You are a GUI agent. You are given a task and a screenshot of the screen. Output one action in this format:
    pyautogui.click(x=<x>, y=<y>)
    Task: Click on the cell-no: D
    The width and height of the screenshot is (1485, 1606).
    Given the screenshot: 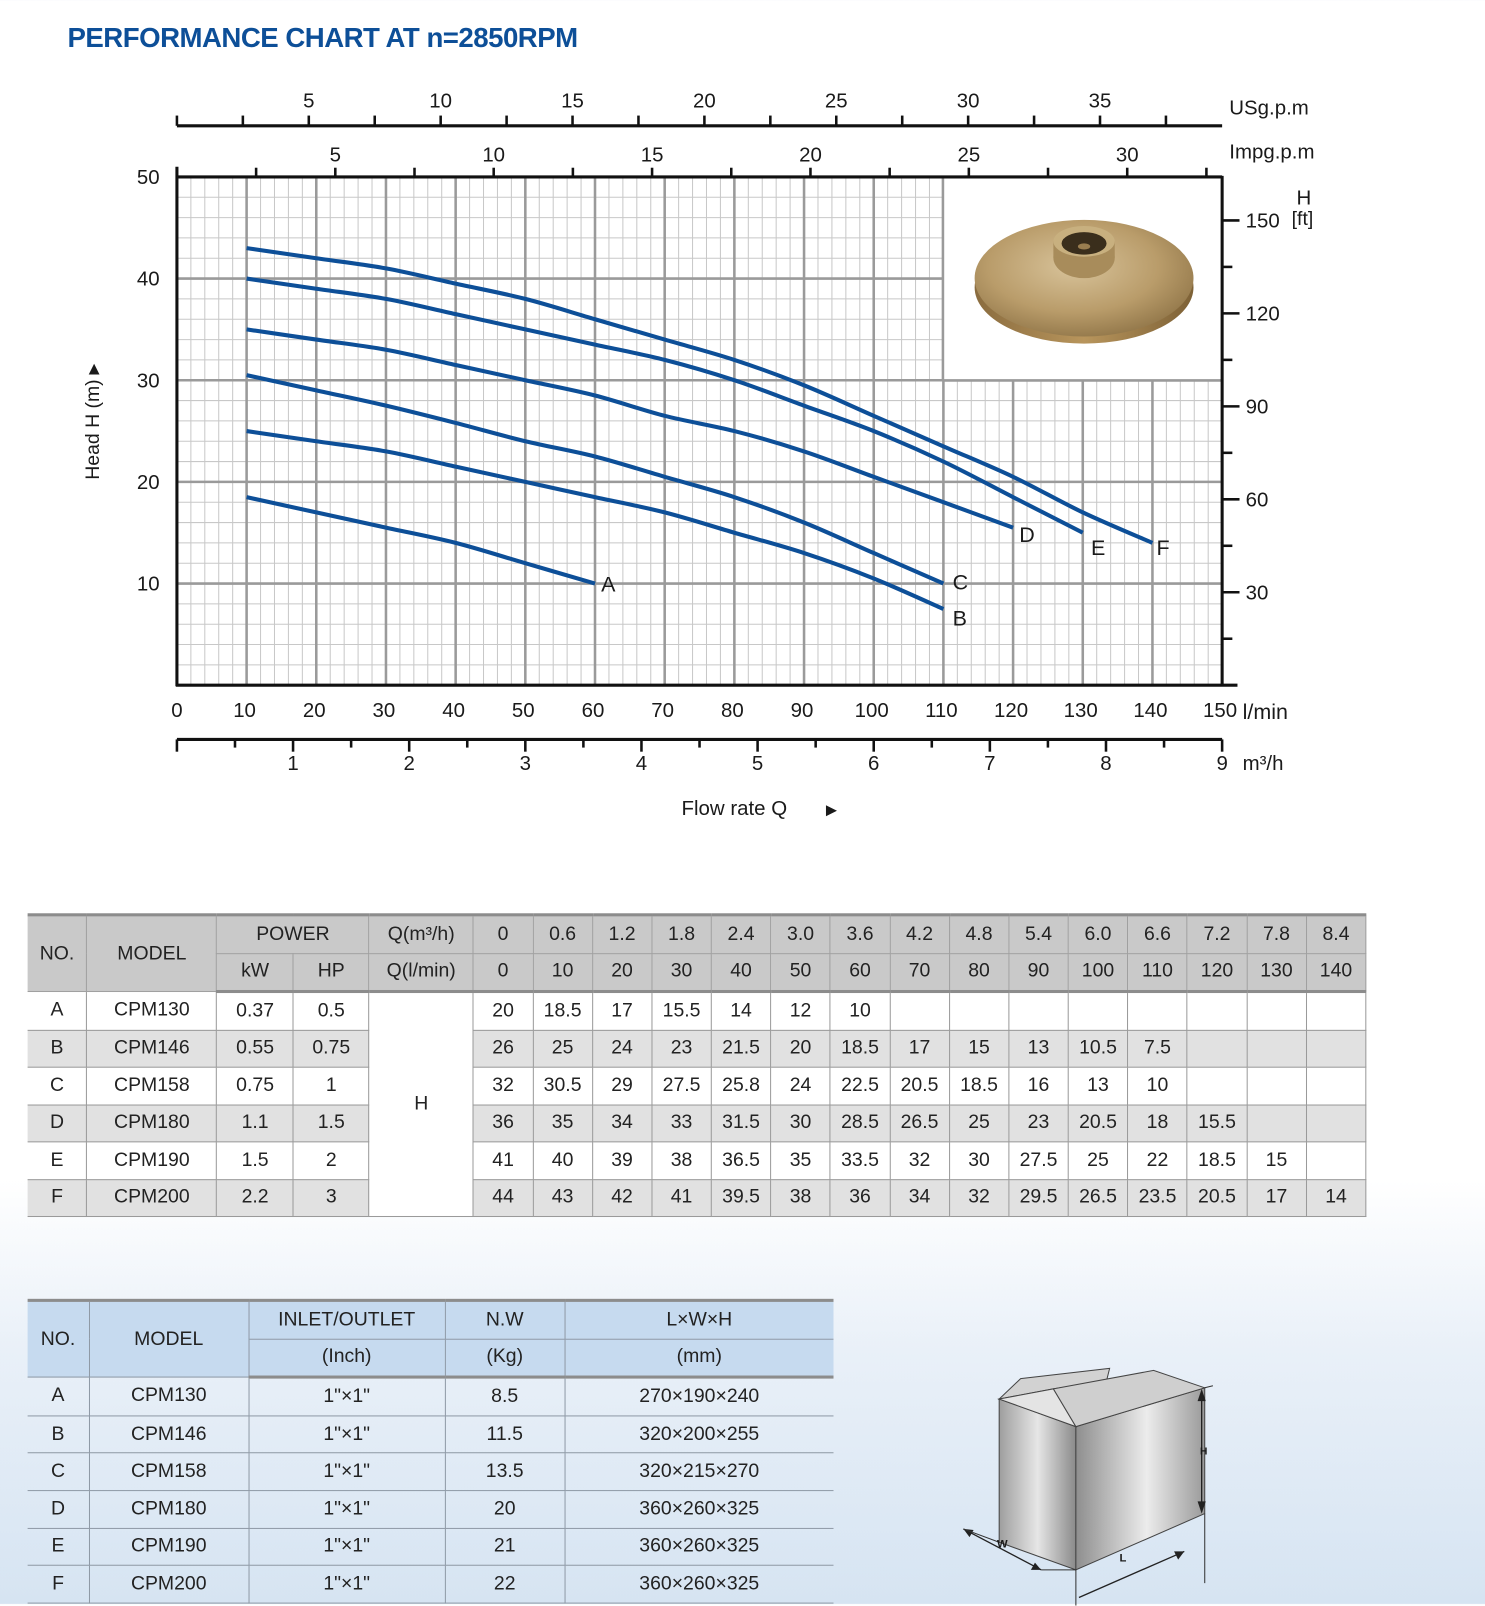 What is the action you would take?
    pyautogui.click(x=57, y=1123)
    